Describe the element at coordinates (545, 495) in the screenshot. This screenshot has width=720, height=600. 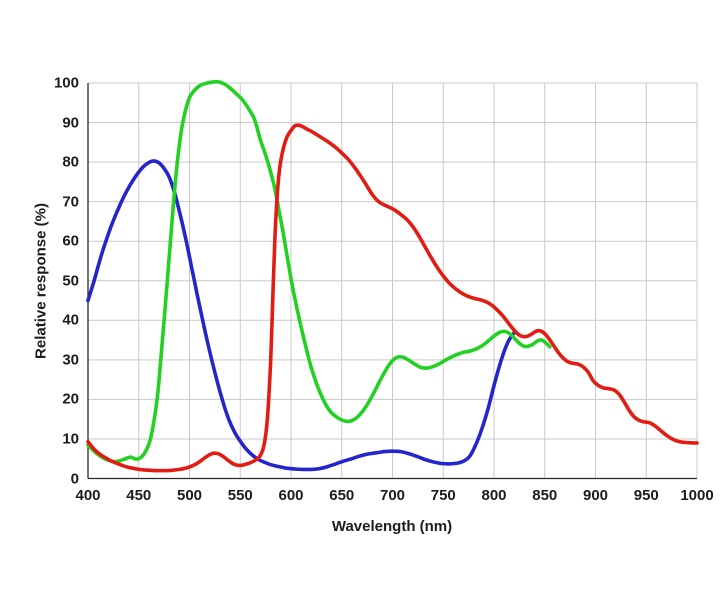
I see `x-tick-label-850: 850` at that location.